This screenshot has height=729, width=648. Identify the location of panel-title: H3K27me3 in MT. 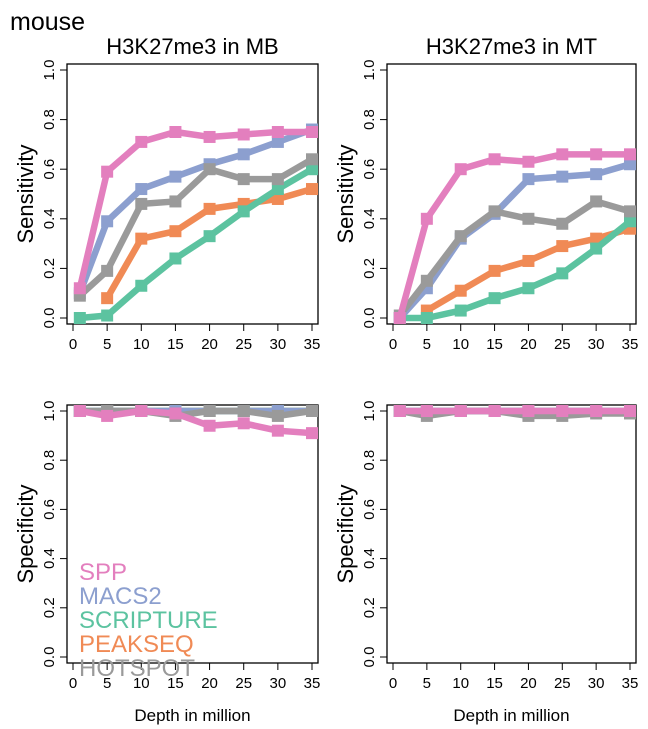
(511, 46).